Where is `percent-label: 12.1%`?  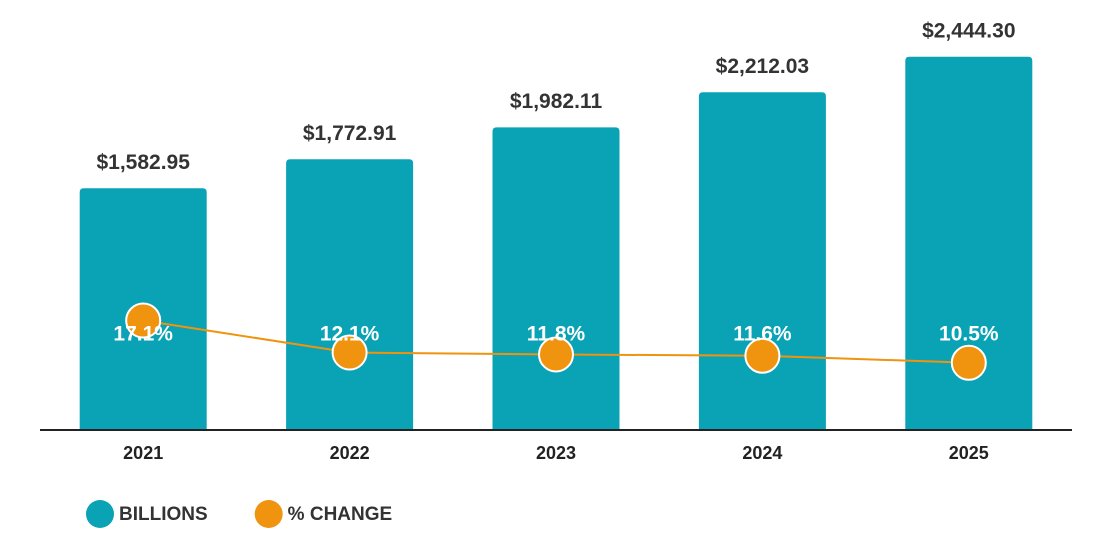
percent-label: 12.1% is located at coordinates (350, 334).